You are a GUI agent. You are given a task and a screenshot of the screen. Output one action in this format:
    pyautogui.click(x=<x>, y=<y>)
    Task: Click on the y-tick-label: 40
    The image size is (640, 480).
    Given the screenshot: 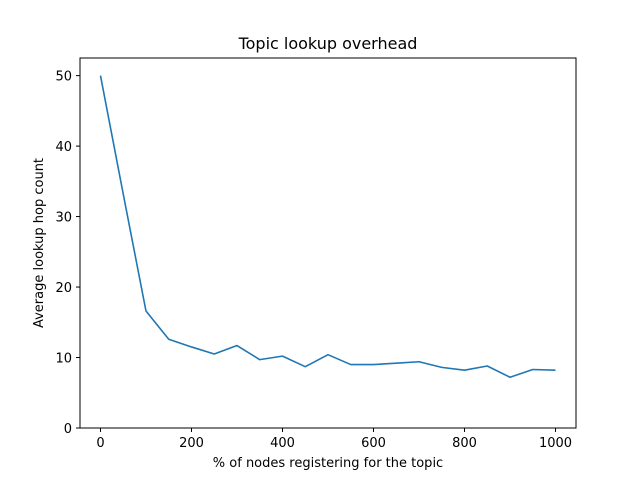 What is the action you would take?
    pyautogui.click(x=63, y=147)
    